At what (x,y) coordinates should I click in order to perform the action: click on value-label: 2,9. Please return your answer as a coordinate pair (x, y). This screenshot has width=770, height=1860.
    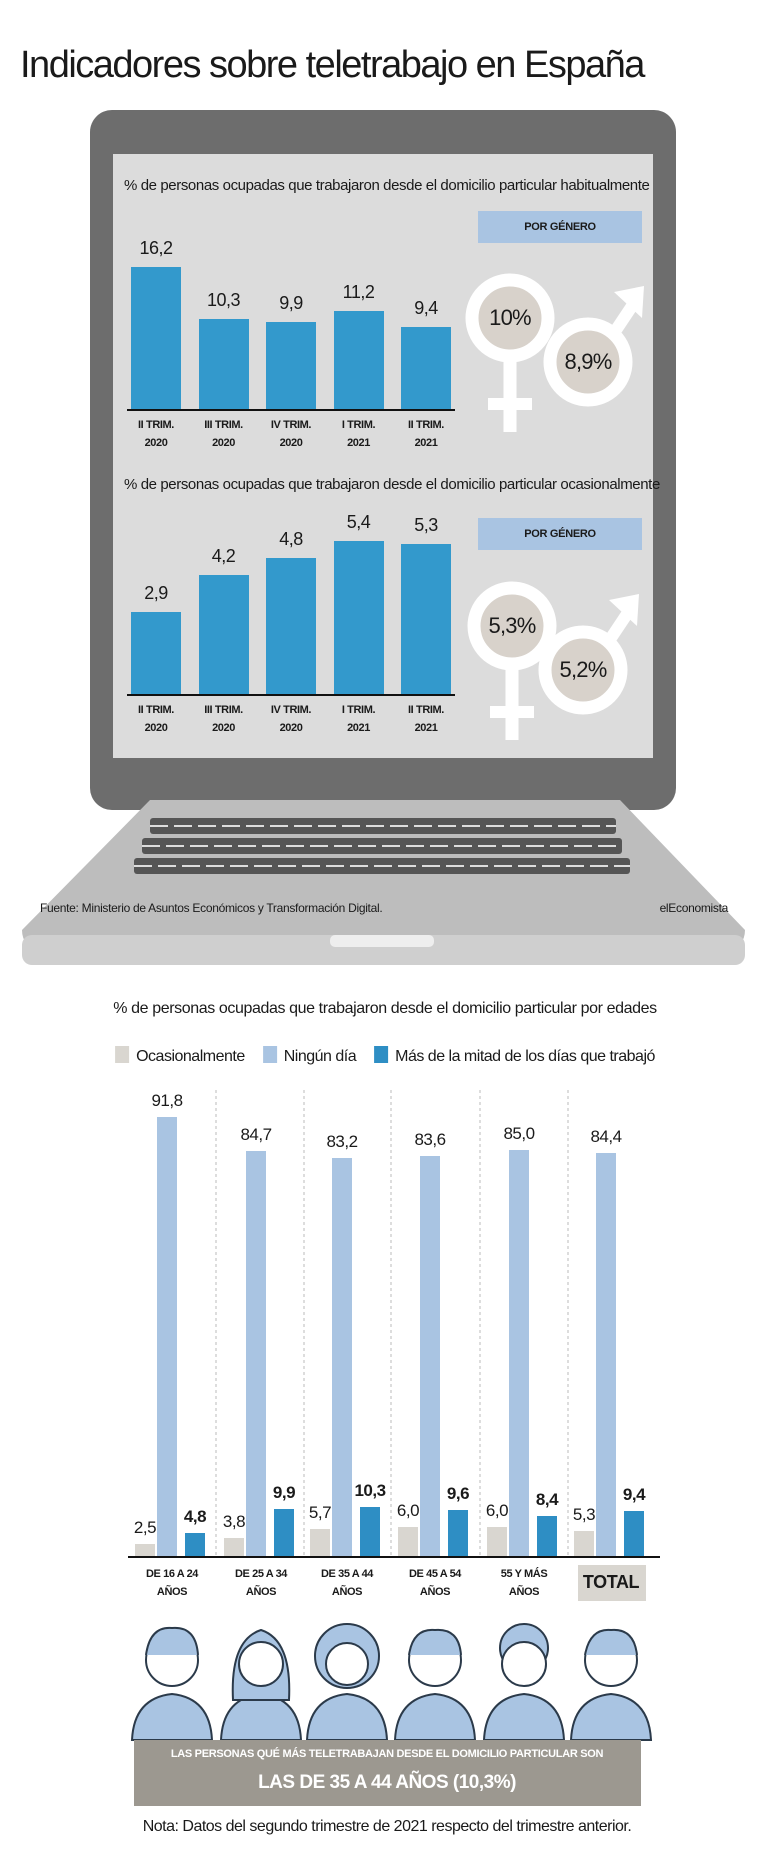
    Looking at the image, I should click on (156, 592).